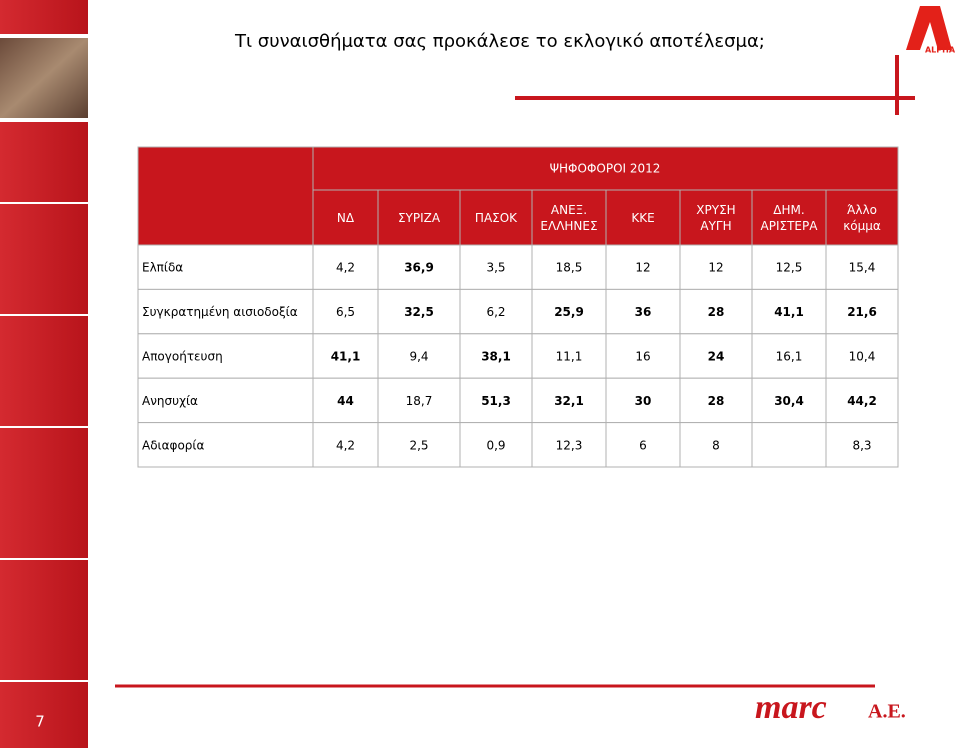 The image size is (960, 752). I want to click on photo, so click(44, 78).